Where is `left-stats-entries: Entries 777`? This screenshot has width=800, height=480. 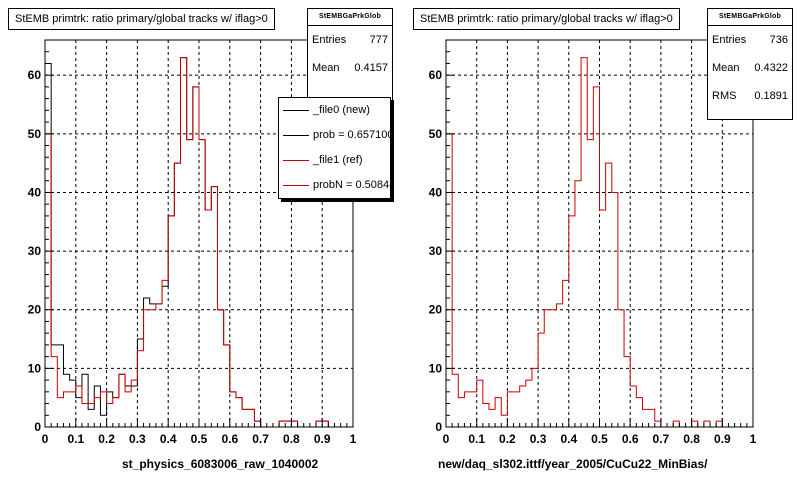 left-stats-entries: Entries 777 is located at coordinates (350, 40).